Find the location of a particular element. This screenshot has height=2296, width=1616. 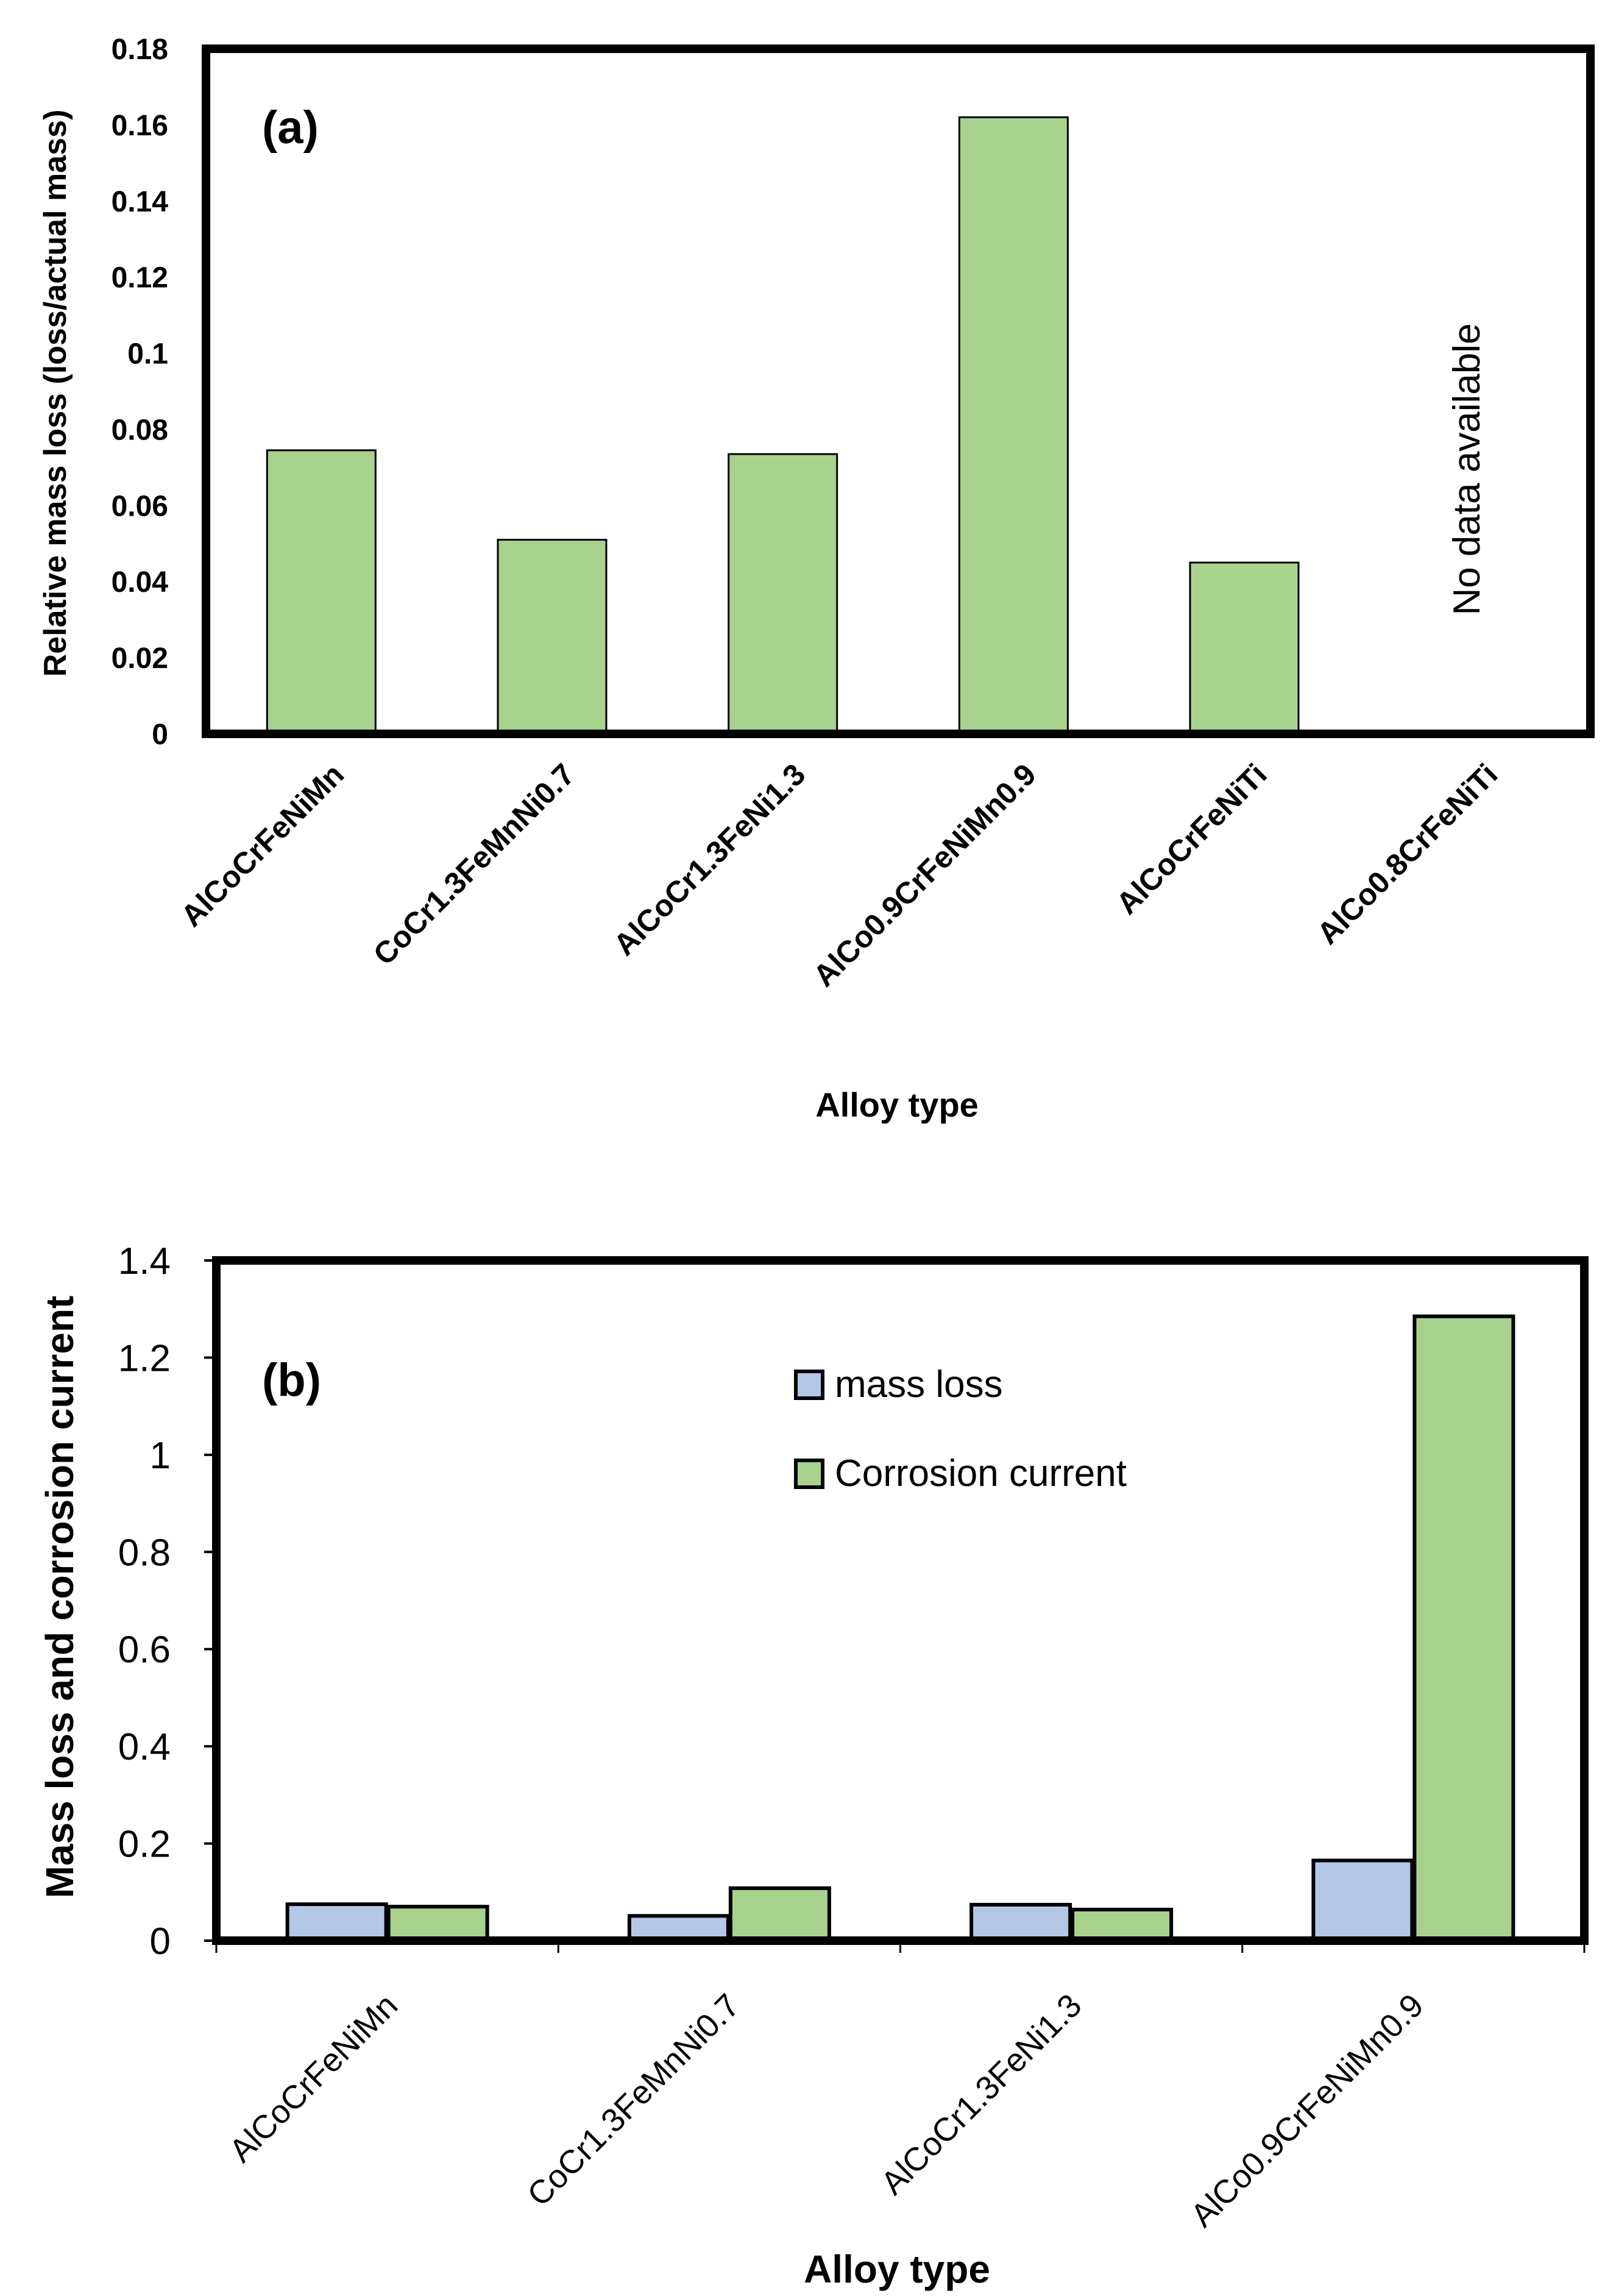

b-x-tick-label: CoCr1.3FeMnNi0.7 is located at coordinates (633, 2100).